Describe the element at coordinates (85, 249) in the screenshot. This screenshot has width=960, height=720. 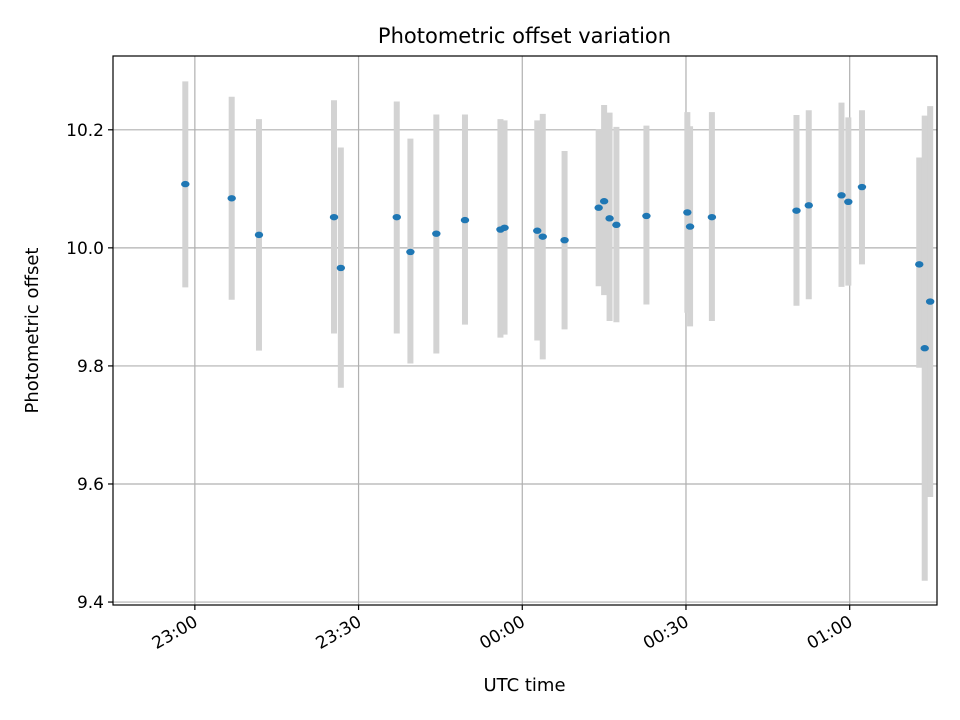
I see `y-tick-label: 10.0` at that location.